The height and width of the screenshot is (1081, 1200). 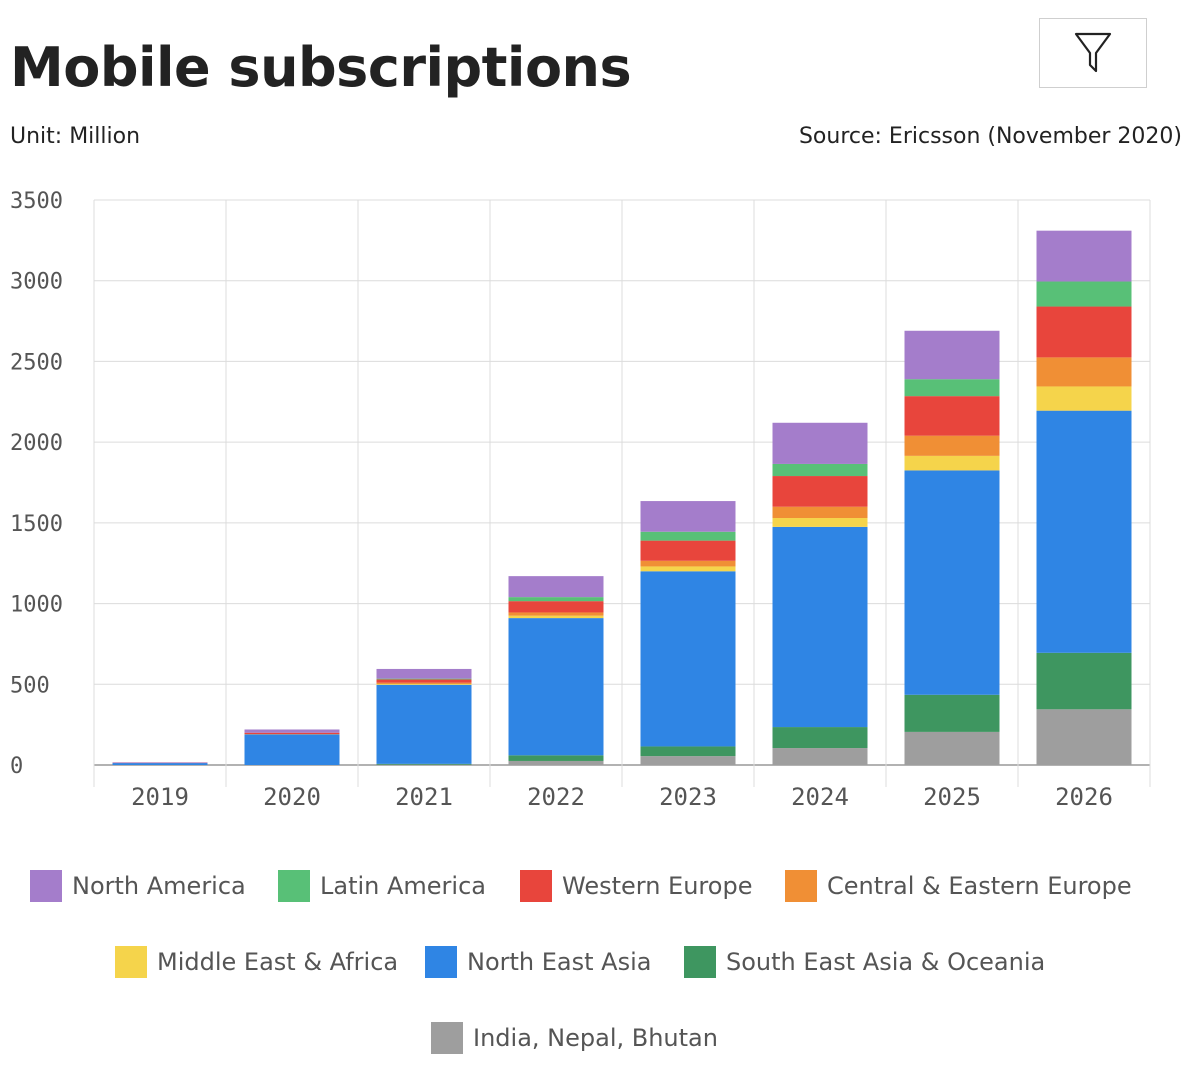 I want to click on legend-label: India, Nepal, Bhutan, so click(x=595, y=1038).